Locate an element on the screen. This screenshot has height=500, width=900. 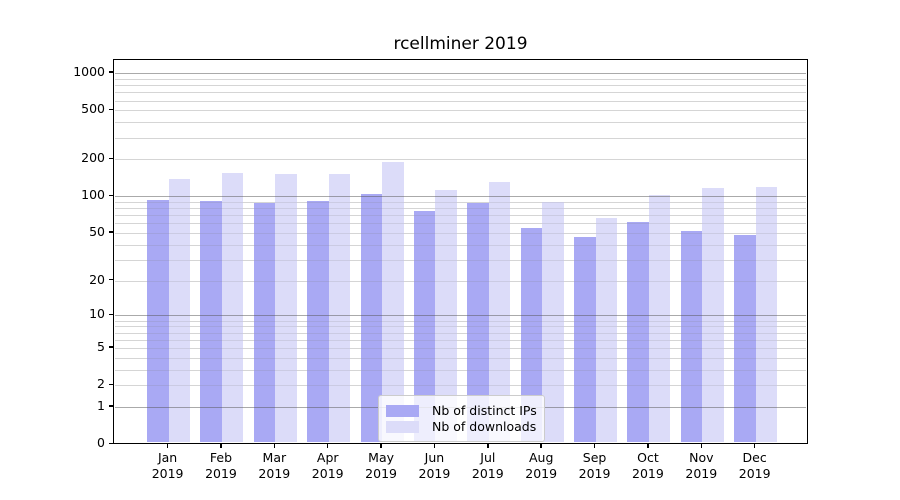
legend-label-downloads: Nb of downloads is located at coordinates (484, 426).